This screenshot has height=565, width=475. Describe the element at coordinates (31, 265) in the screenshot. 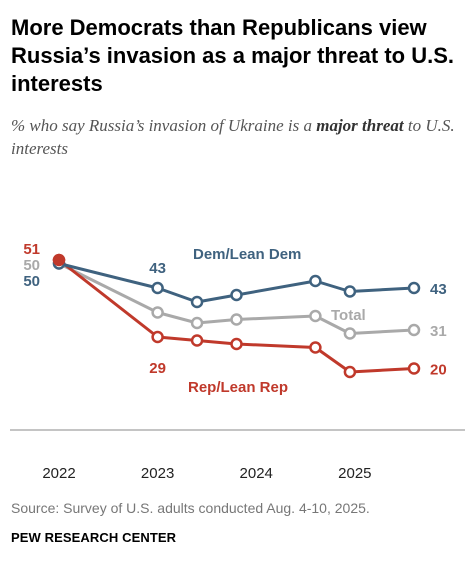

I see `value-label-total-2022: 50` at that location.